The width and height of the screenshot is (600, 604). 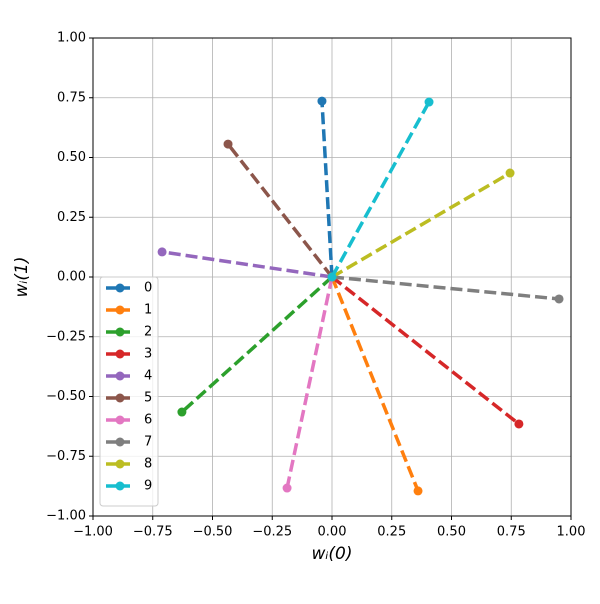 What do you see at coordinates (148, 464) in the screenshot?
I see `legend-label: 8` at bounding box center [148, 464].